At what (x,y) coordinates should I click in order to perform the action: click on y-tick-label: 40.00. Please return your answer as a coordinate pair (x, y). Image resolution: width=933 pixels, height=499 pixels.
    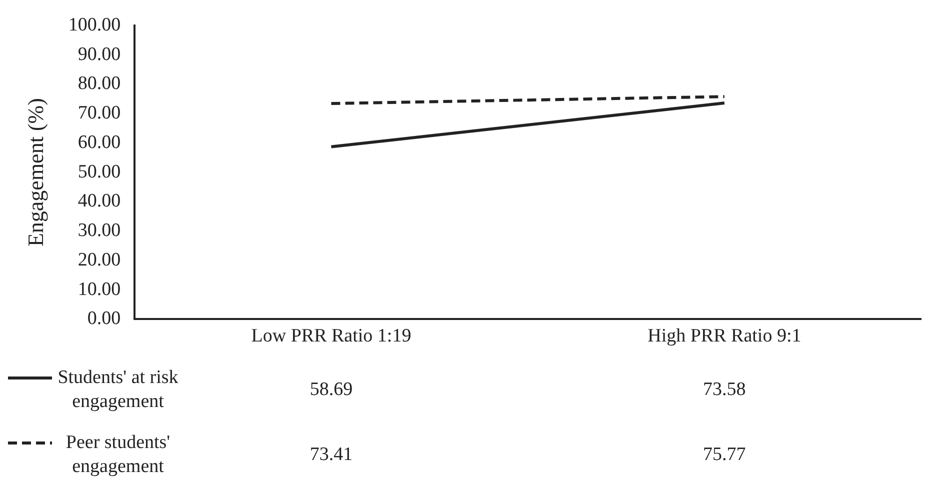
    Looking at the image, I should click on (99, 201).